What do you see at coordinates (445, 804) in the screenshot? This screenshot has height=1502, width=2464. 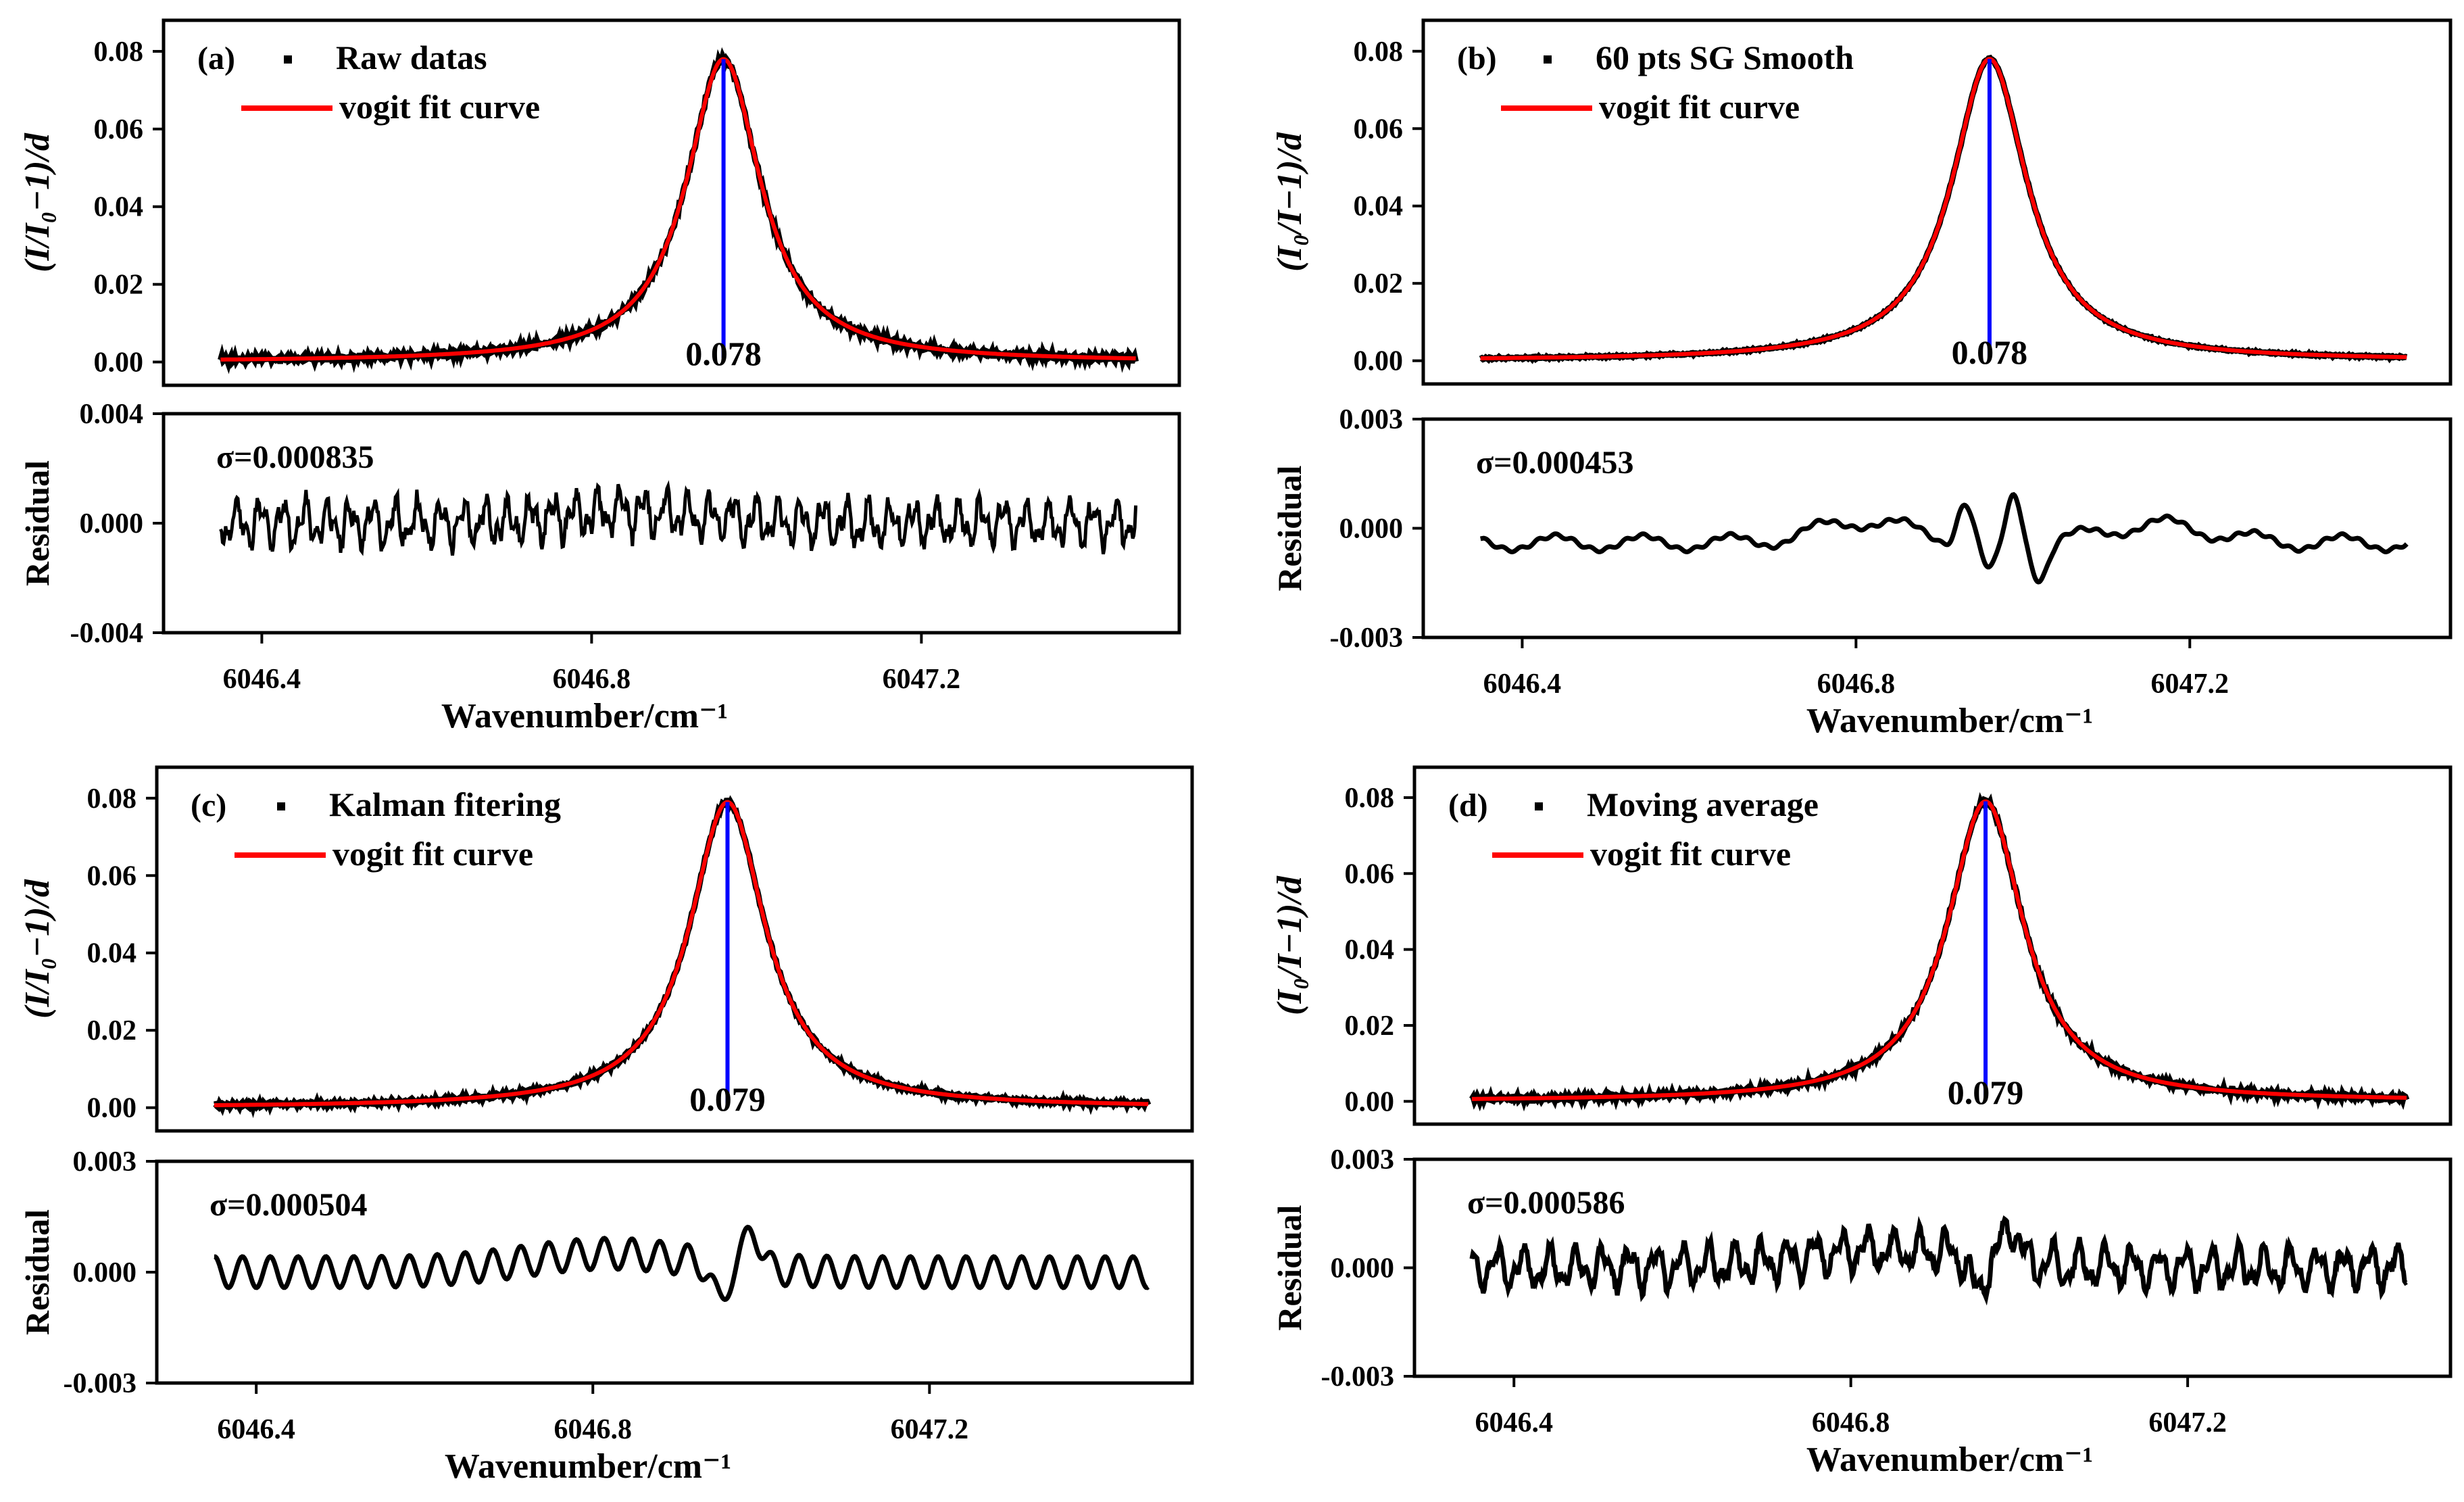 I see `legend-label-data: Kalman fitering` at bounding box center [445, 804].